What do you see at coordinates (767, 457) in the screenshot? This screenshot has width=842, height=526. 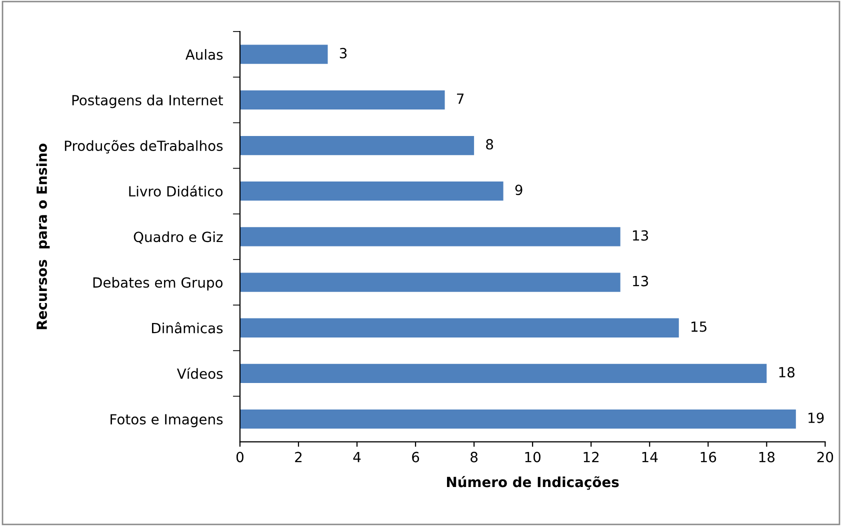 I see `x-tick-label: 18` at bounding box center [767, 457].